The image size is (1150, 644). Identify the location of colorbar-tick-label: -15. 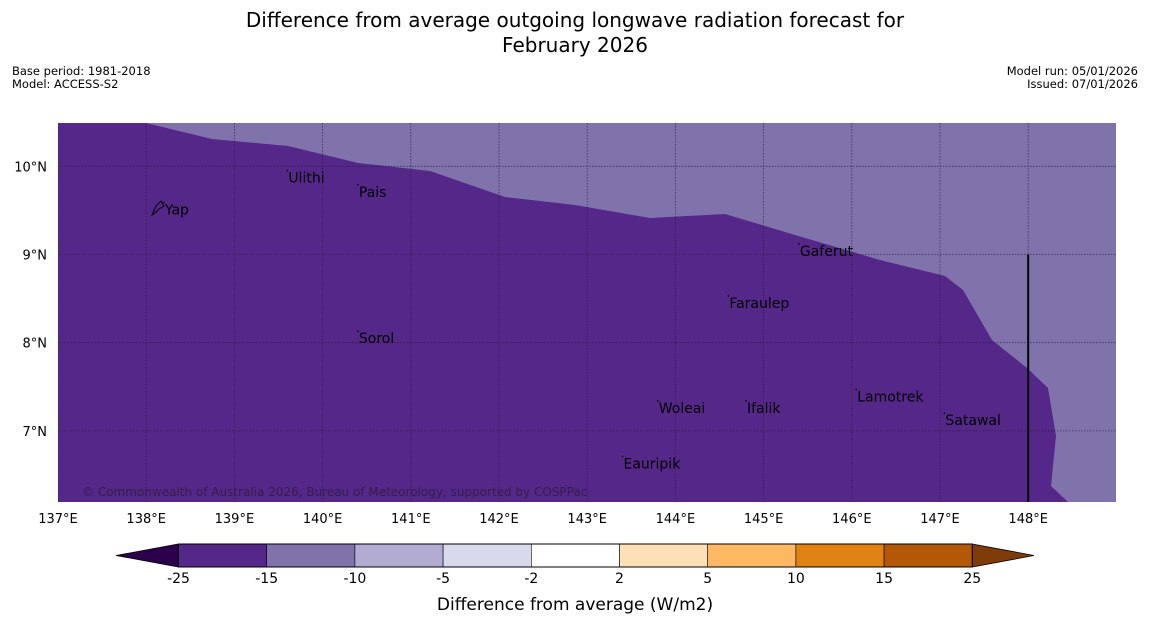
(266, 579).